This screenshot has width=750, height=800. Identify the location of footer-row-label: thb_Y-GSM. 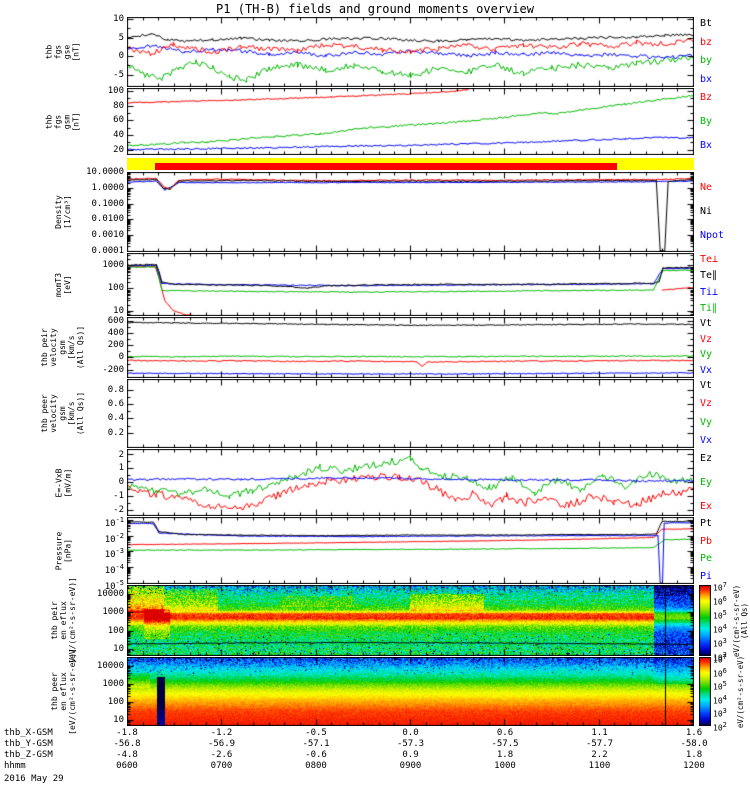
(28, 744).